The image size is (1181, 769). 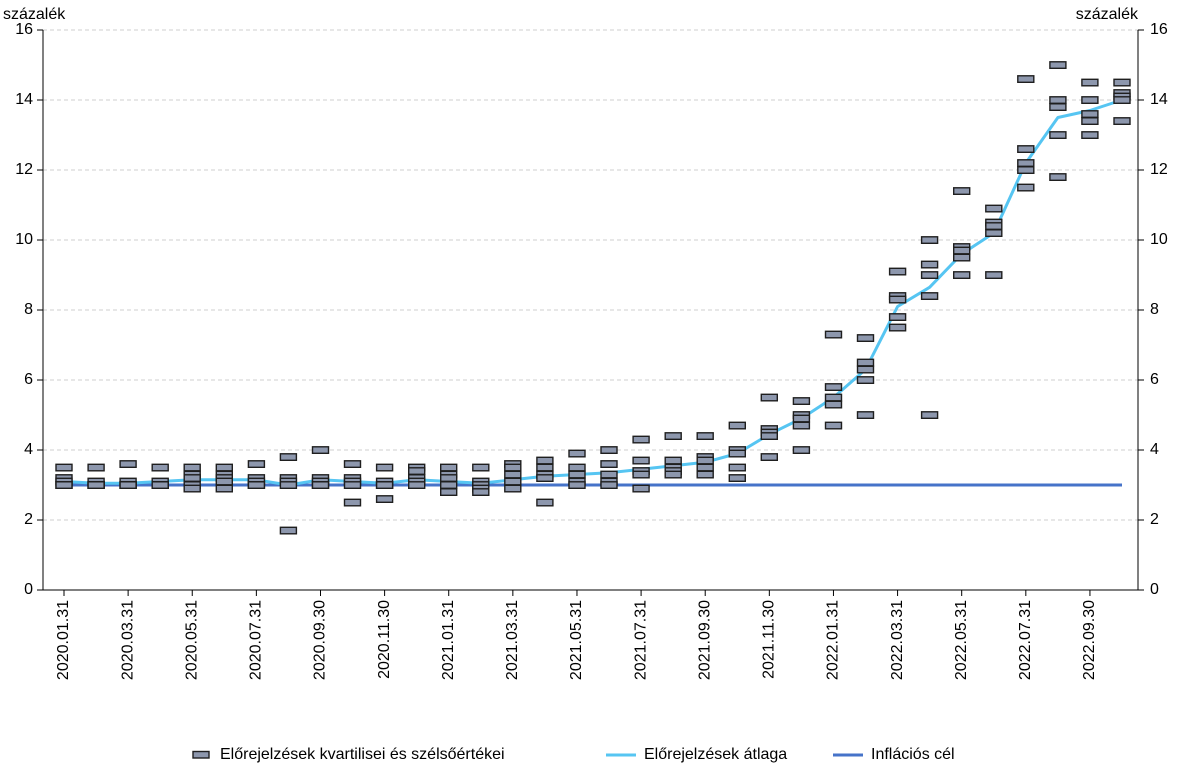 I want to click on axis-labels: százalék százalék, so click(x=571, y=14).